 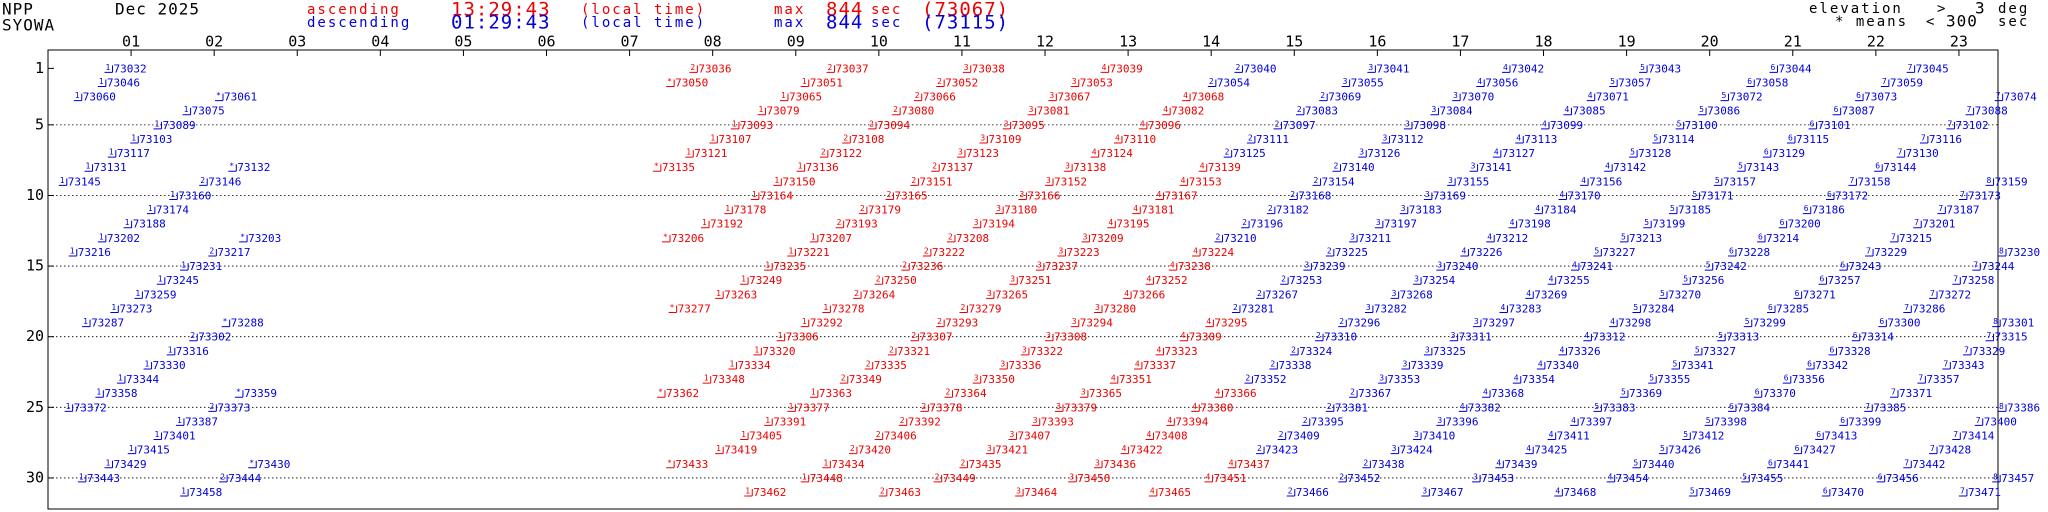 I want to click on orbit-number: 73320, so click(x=778, y=351).